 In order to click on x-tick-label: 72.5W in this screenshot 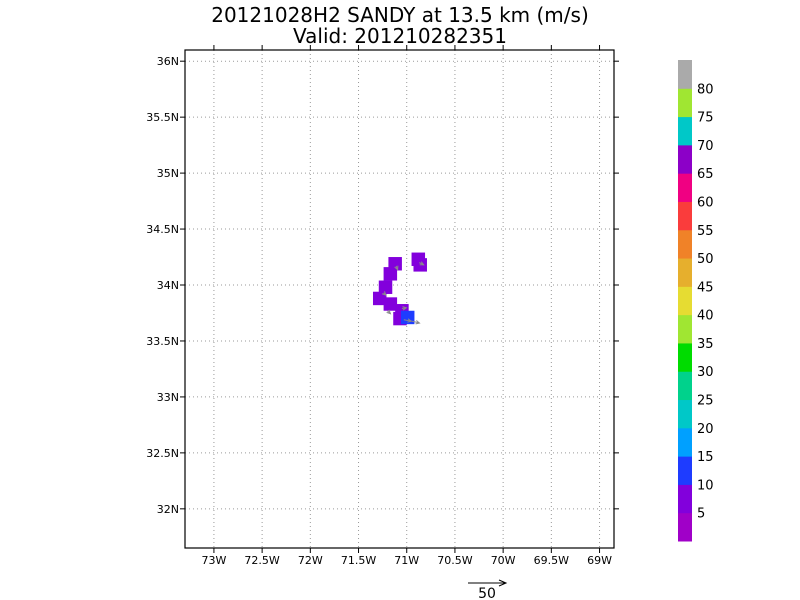, I will do `click(261, 560)`.